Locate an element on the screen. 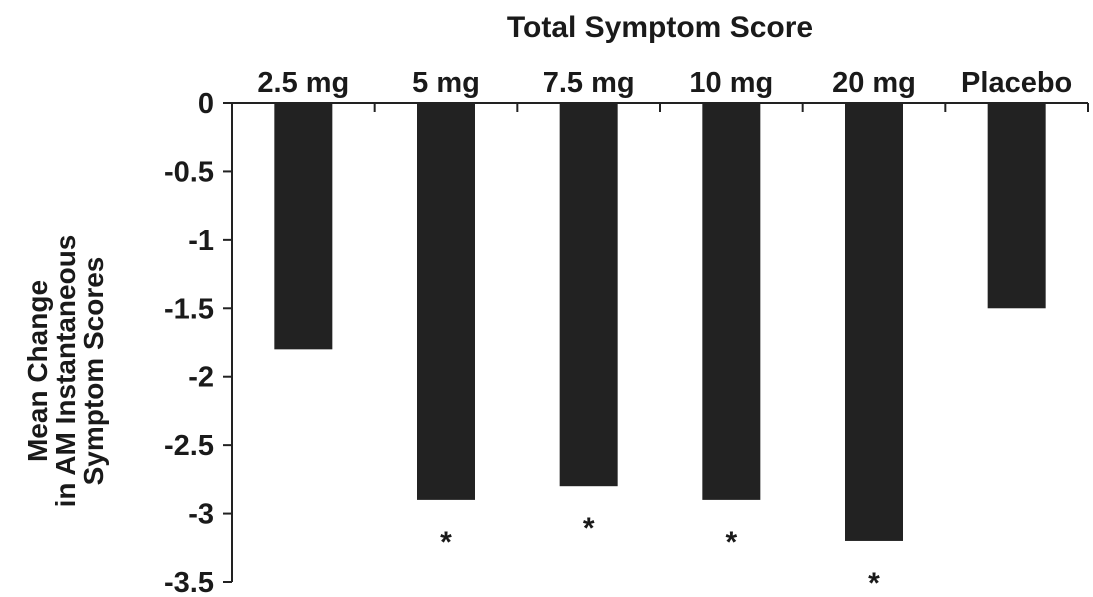  y-tick-label: -1 is located at coordinates (201, 241).